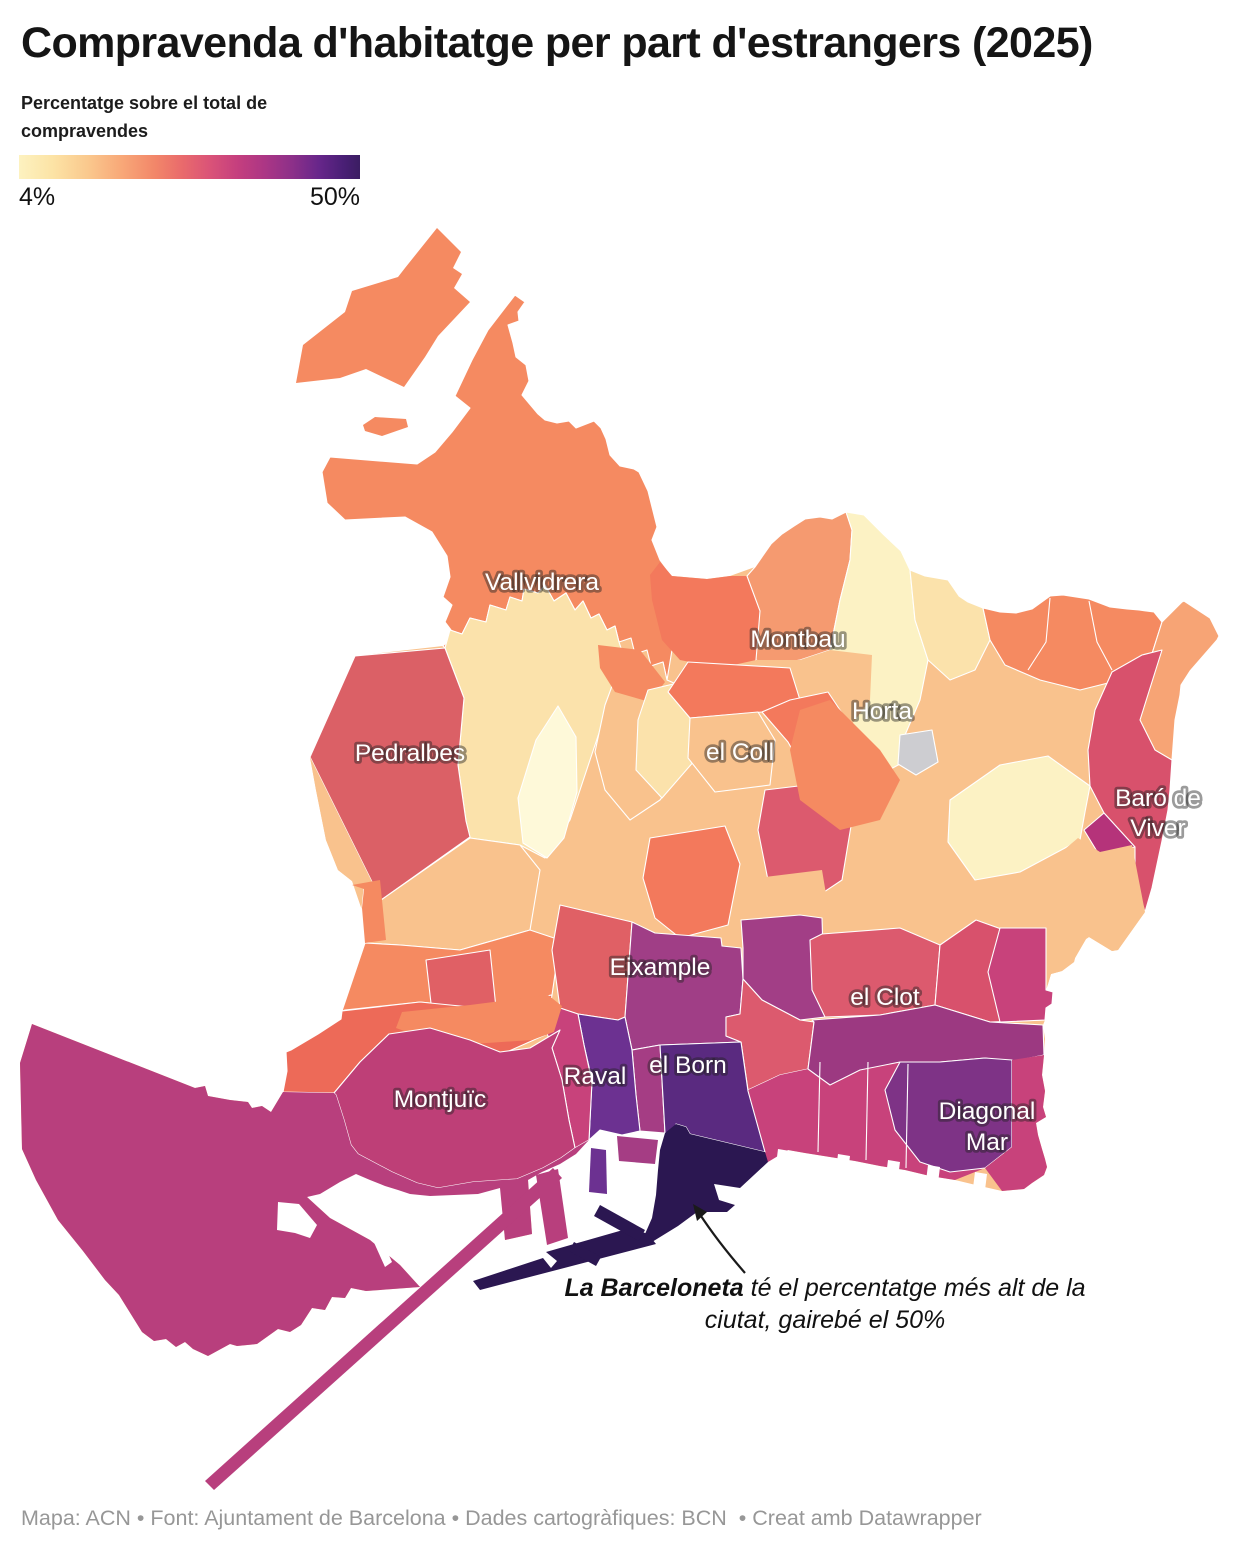 This screenshot has width=1240, height=1556. What do you see at coordinates (885, 997) in the screenshot?
I see `svg-text: el Clot` at bounding box center [885, 997].